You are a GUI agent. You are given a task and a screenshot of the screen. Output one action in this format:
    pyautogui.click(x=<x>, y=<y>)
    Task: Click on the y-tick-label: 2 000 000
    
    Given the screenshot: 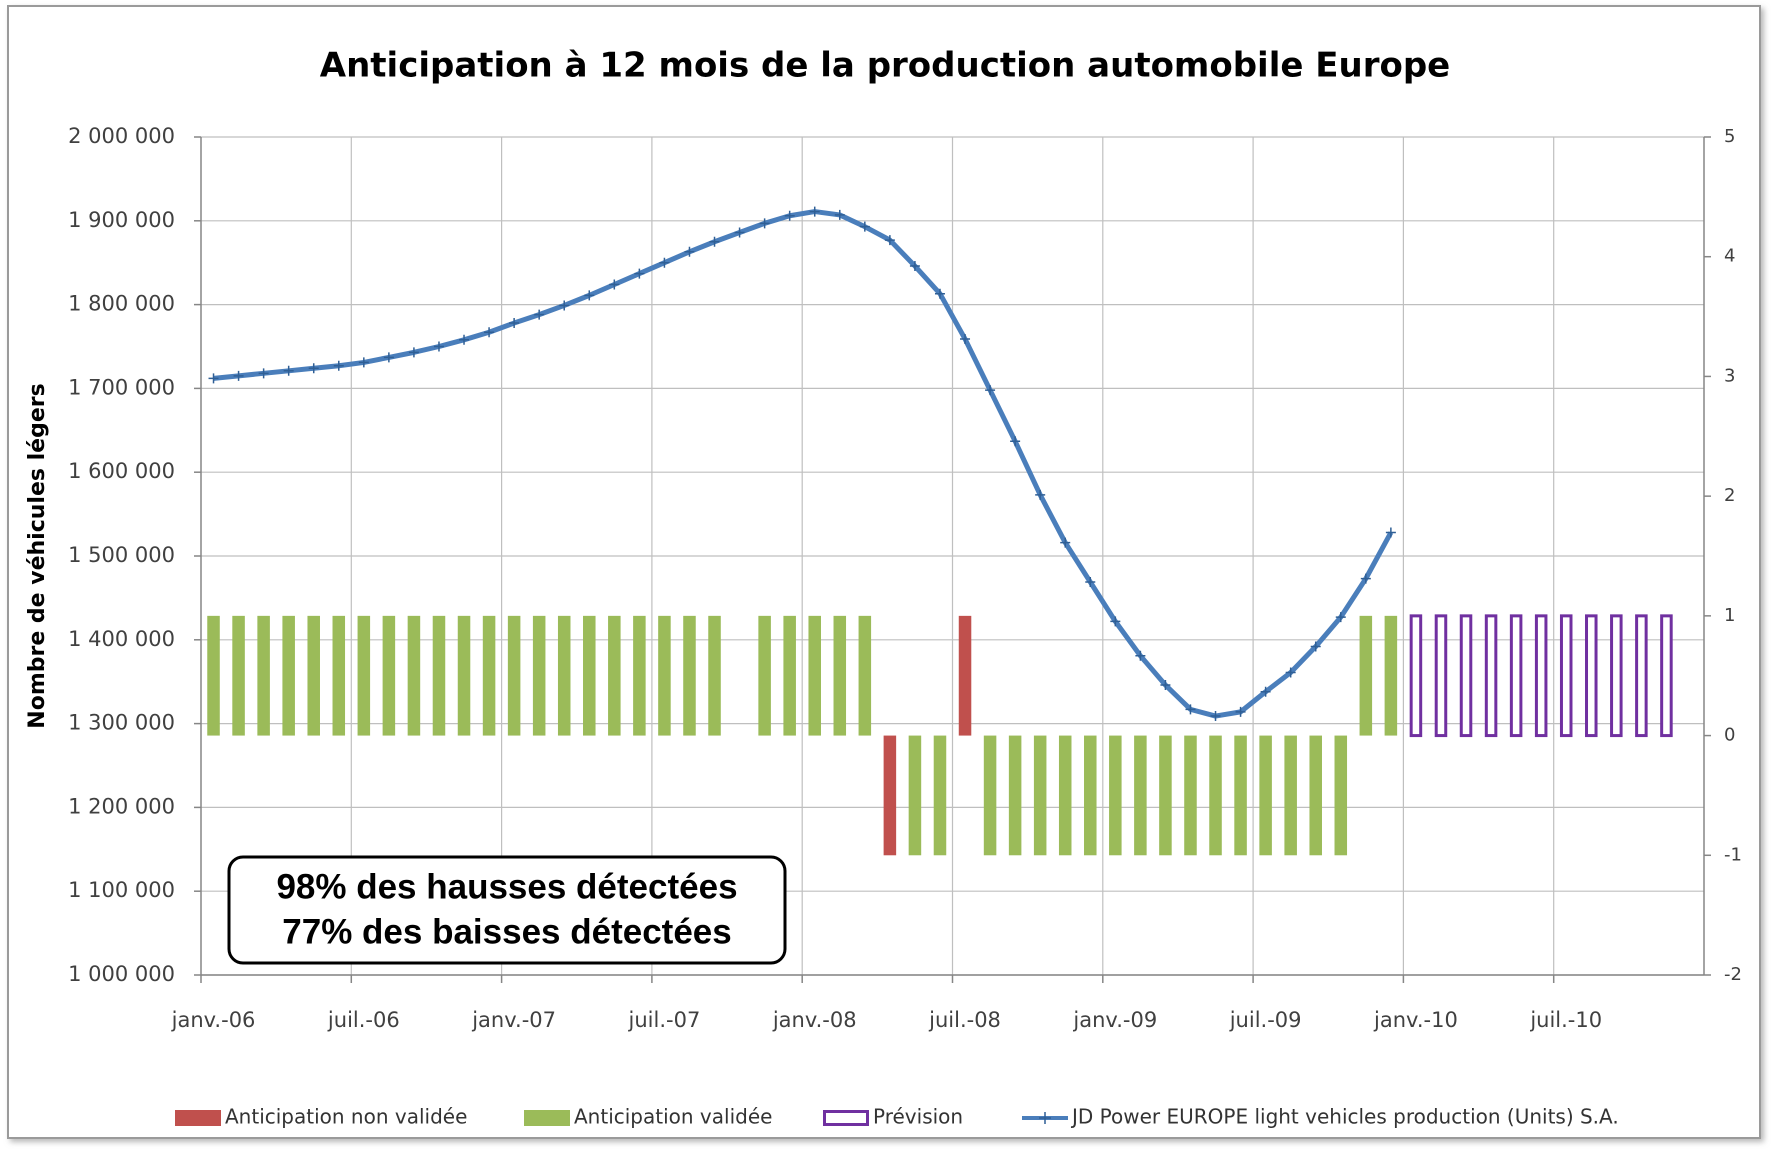 What is the action you would take?
    pyautogui.click(x=121, y=136)
    